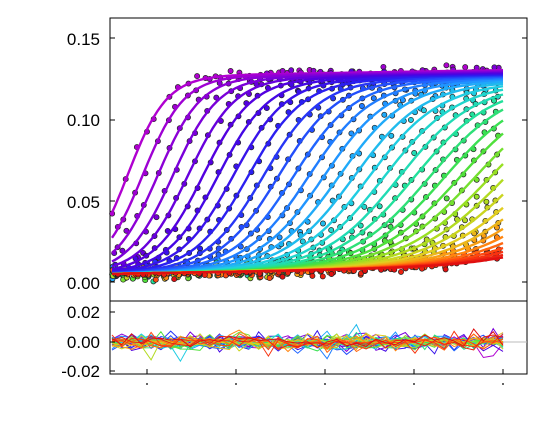 Image resolution: width=555 pixels, height=437 pixels. Describe the element at coordinates (83, 120) in the screenshot. I see `y-tick-label-0-10: 0.10` at that location.